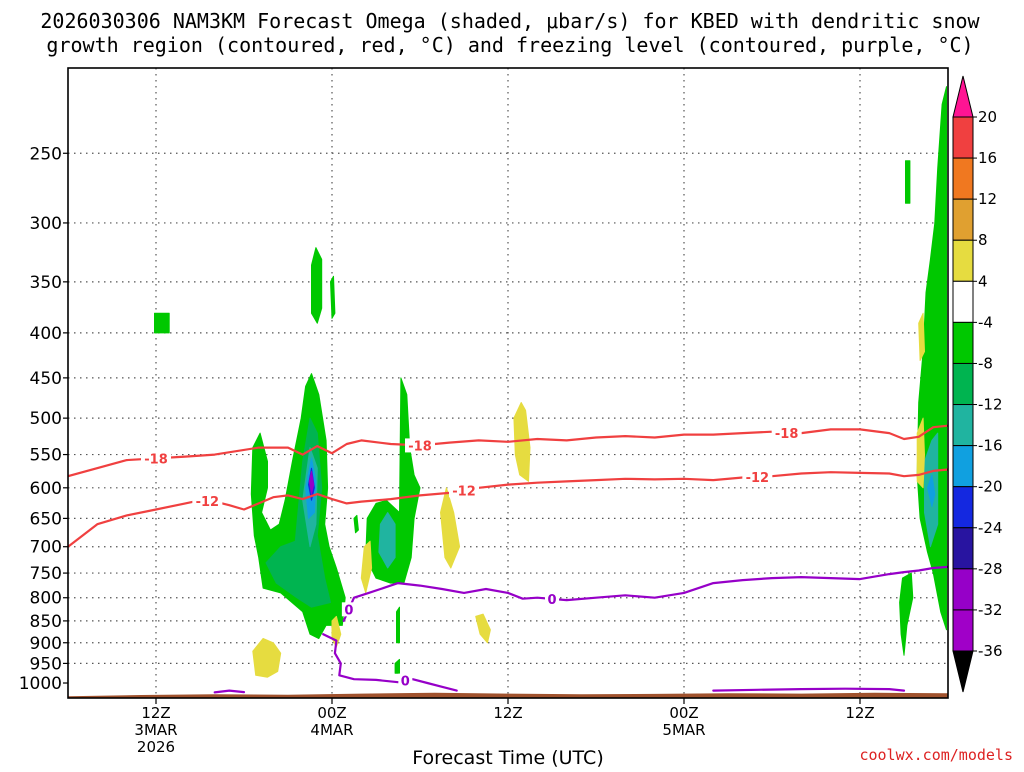 The width and height of the screenshot is (1024, 772). I want to click on y-tick-label-500: 500, so click(46, 419).